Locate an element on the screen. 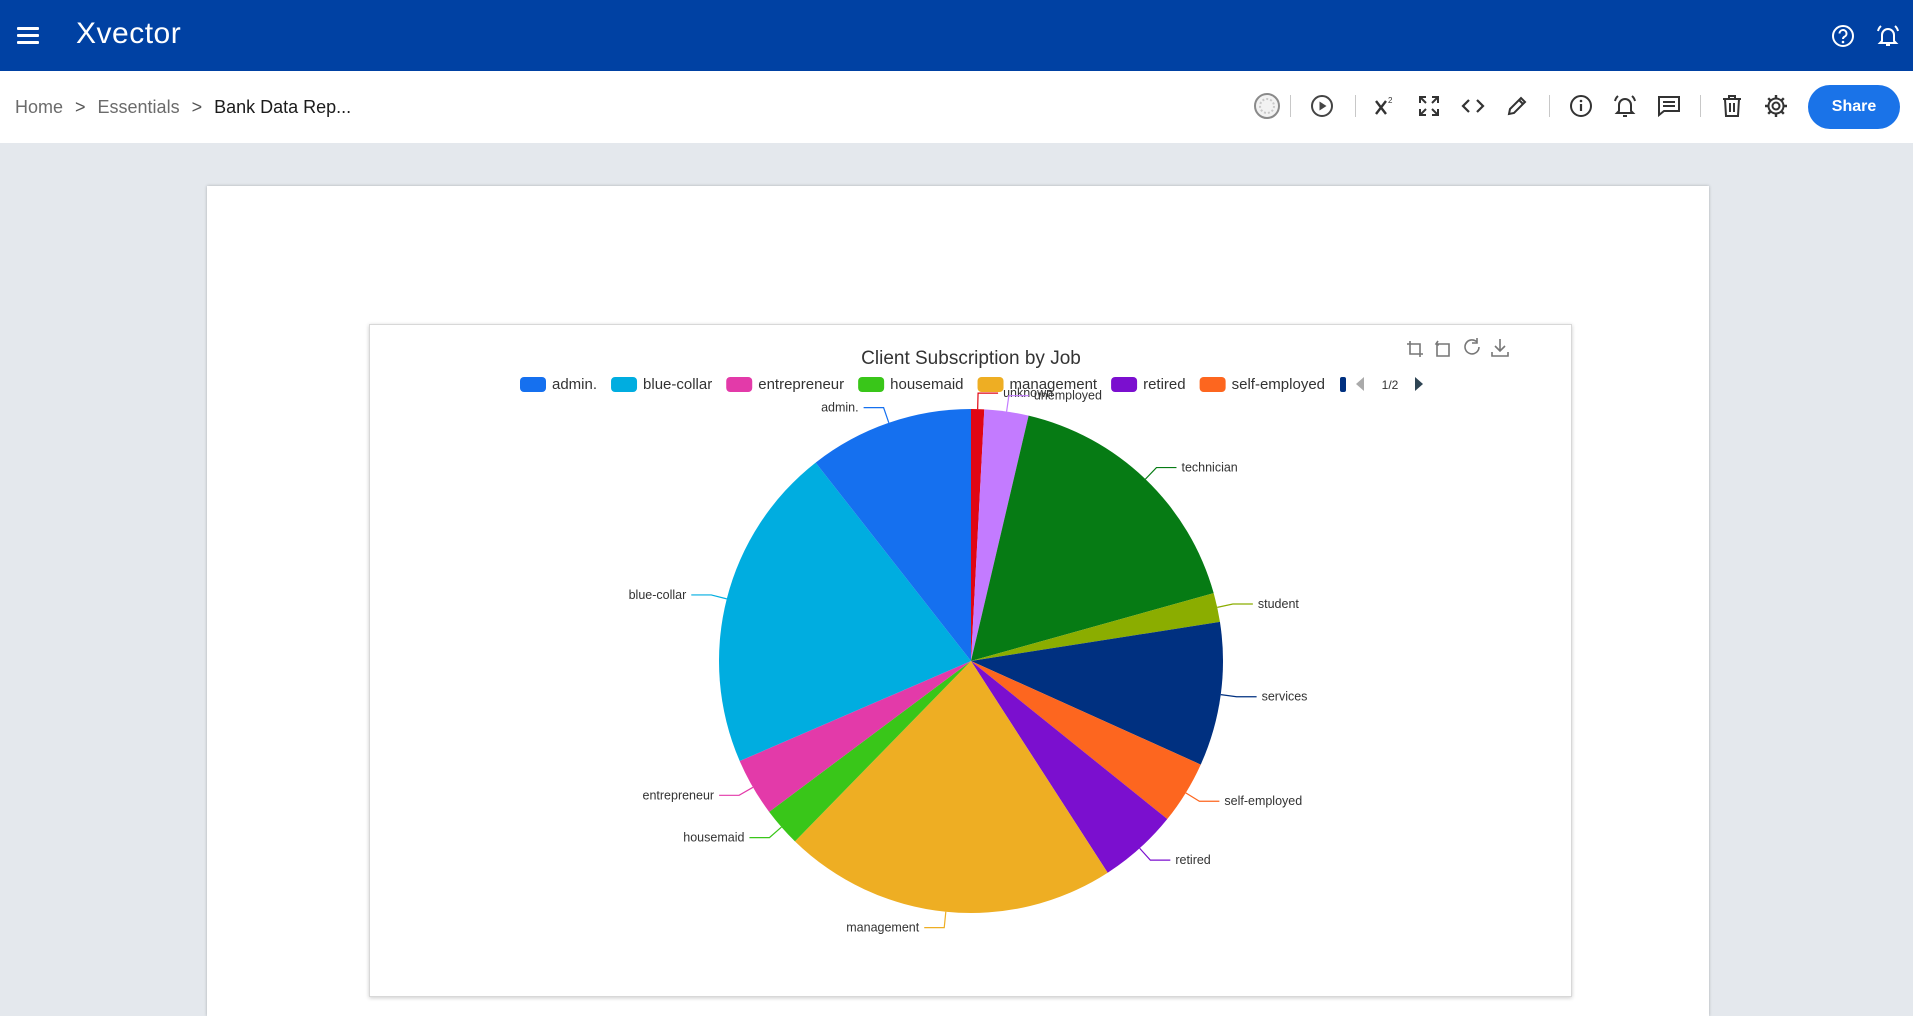 The width and height of the screenshot is (1913, 1016). info-icon is located at coordinates (1581, 106).